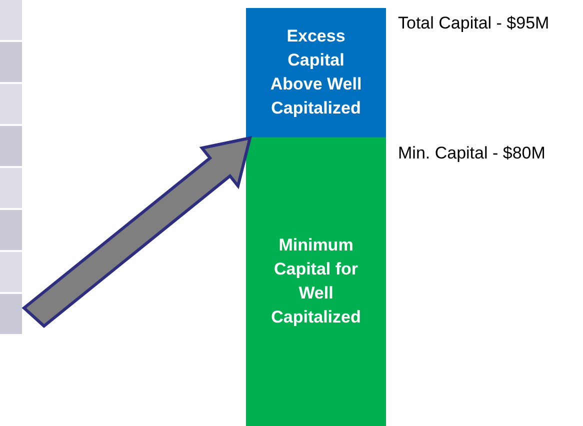 This screenshot has width=583, height=426. What do you see at coordinates (472, 152) in the screenshot?
I see `text: Min. Capital - $80M` at bounding box center [472, 152].